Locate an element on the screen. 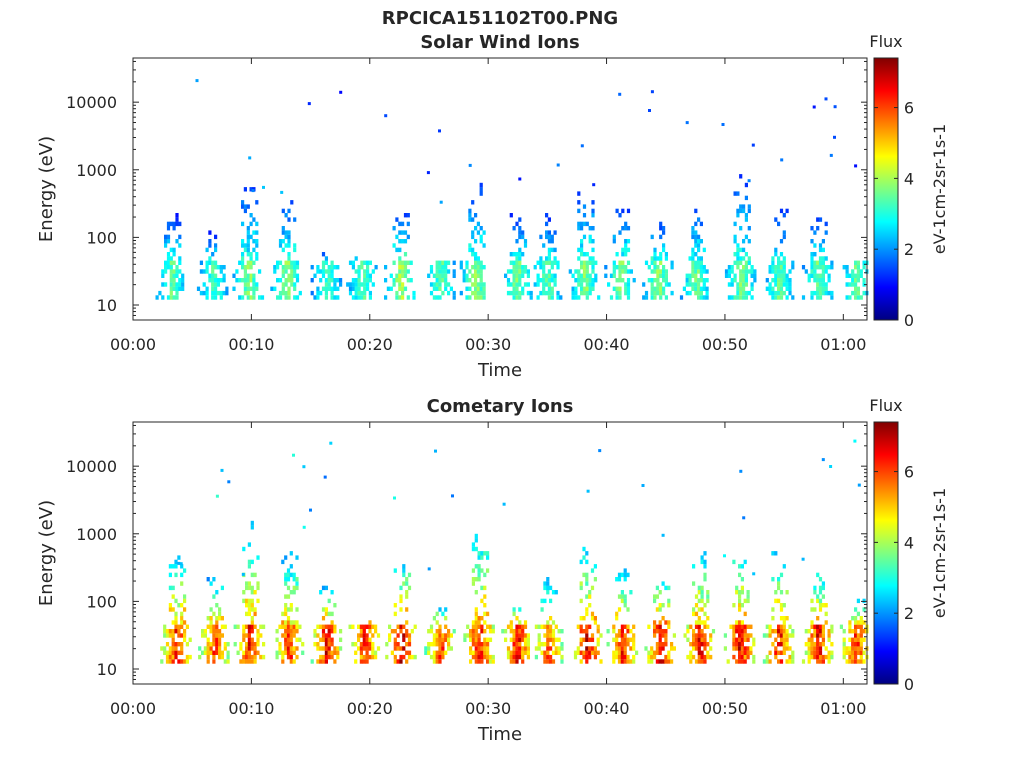  colorbar-tick-label: 0 is located at coordinates (909, 320).